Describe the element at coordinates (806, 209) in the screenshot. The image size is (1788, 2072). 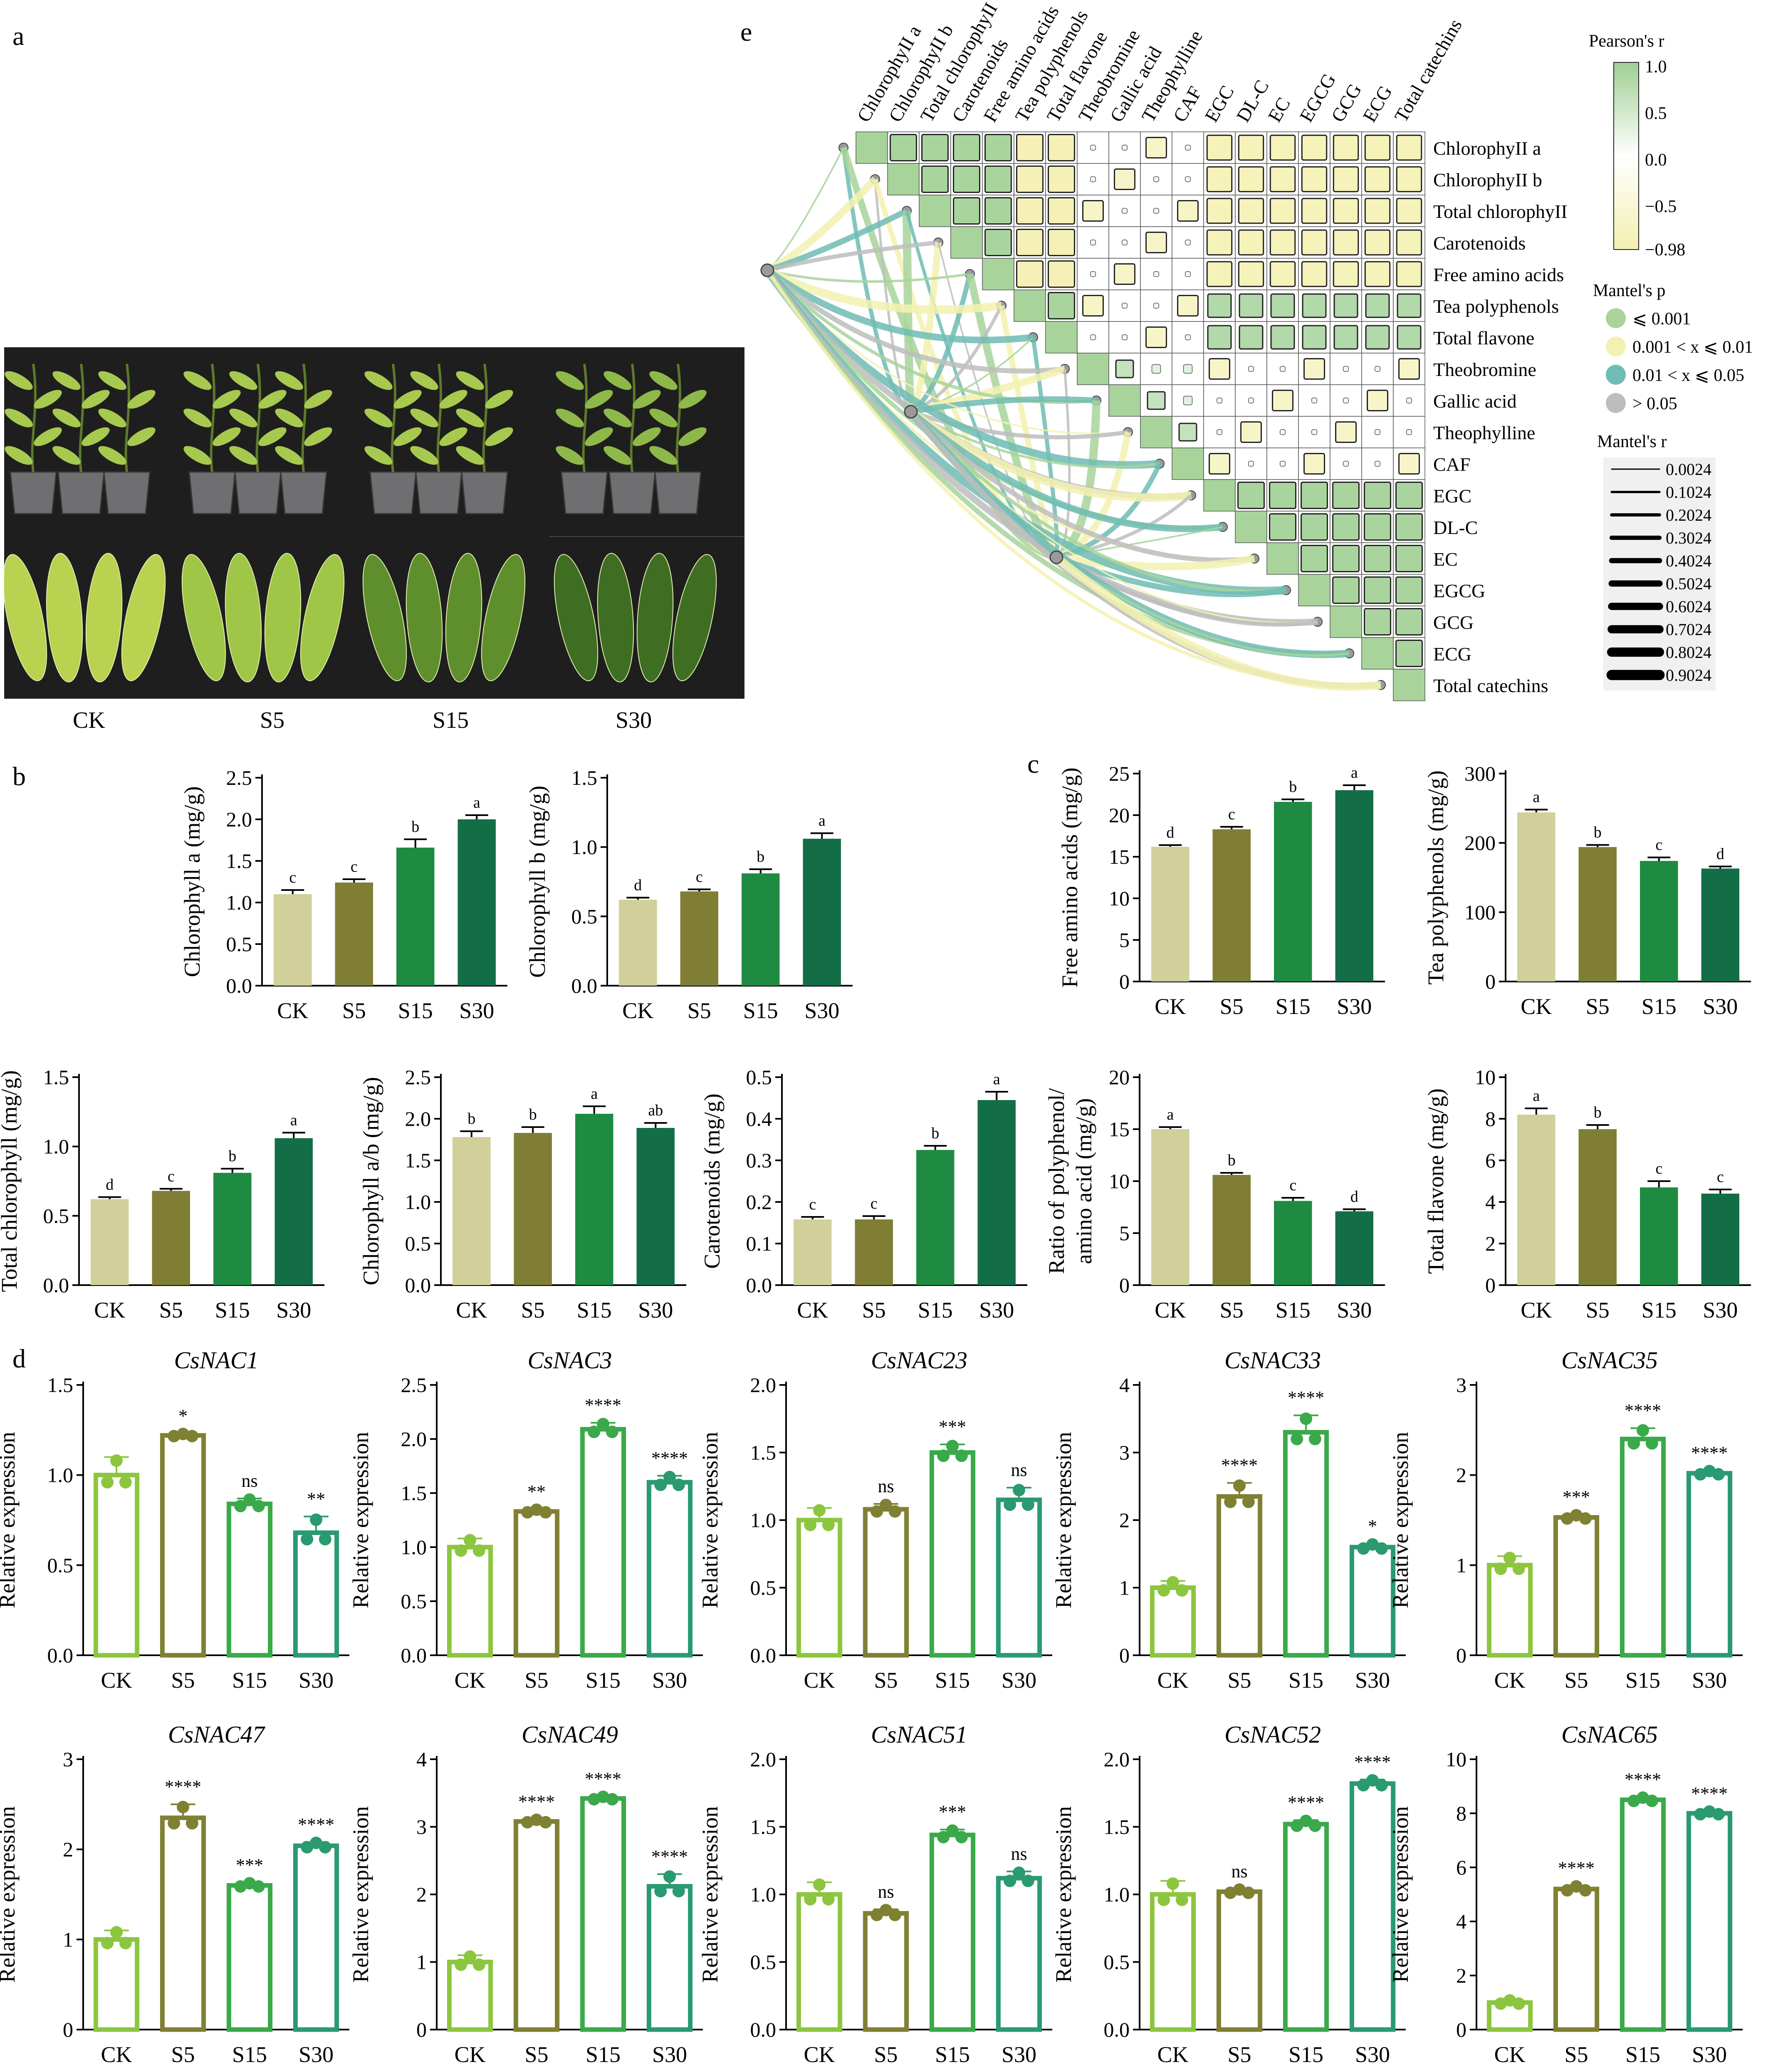
I see `mantel-link` at that location.